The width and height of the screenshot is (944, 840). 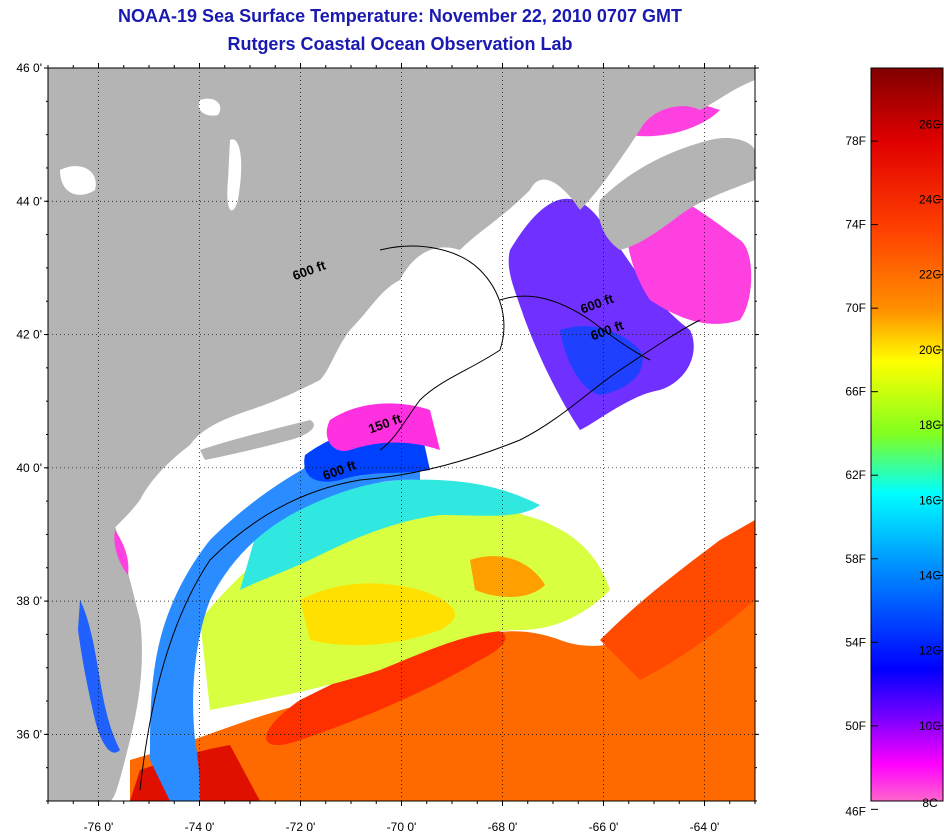 What do you see at coordinates (930, 275) in the screenshot?
I see `colorbar-label-c: 22C` at bounding box center [930, 275].